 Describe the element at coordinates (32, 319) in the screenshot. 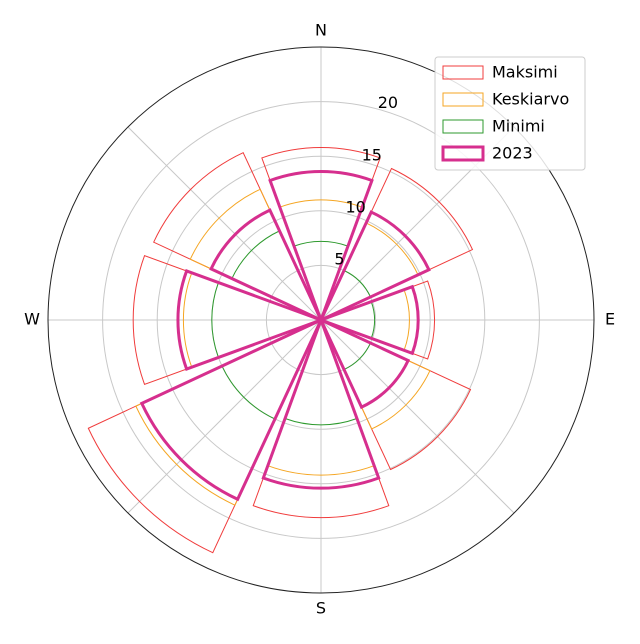

I see `direction-label: W` at that location.